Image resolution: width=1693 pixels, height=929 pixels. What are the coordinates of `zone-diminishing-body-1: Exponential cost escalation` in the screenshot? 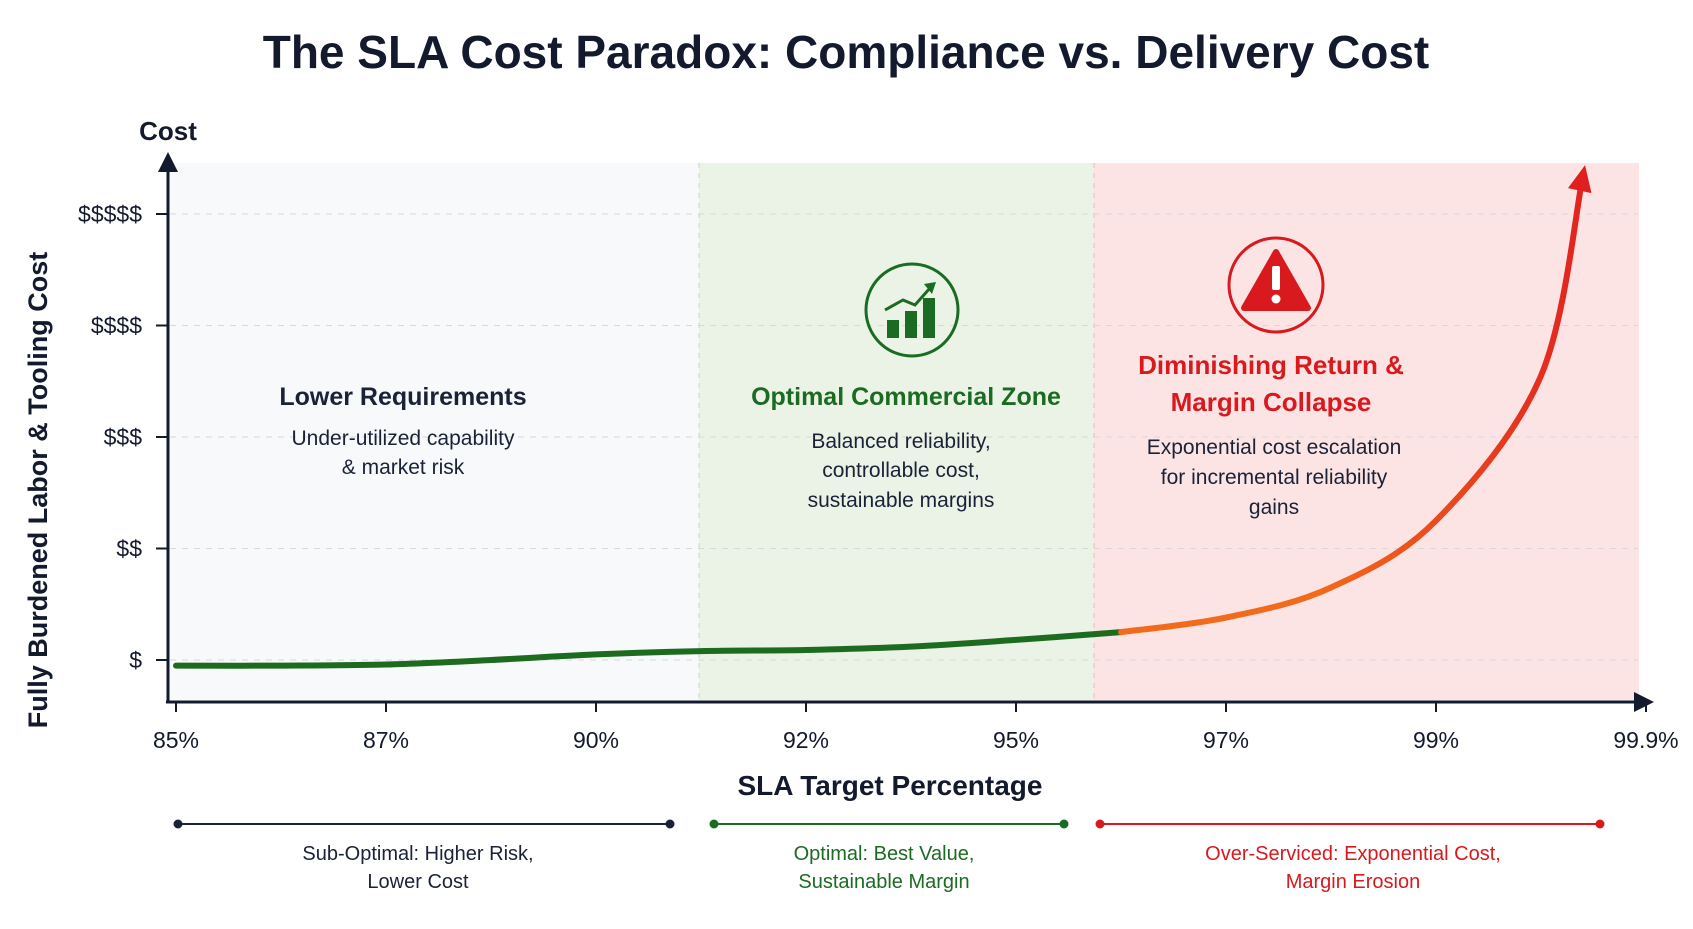 It's located at (1274, 447).